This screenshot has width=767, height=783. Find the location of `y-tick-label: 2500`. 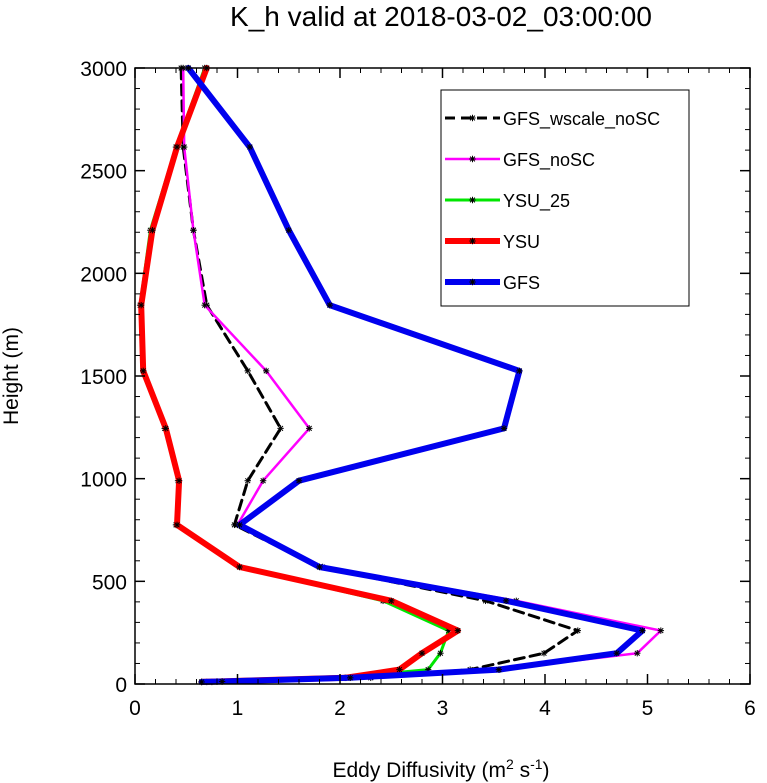

y-tick-label: 2500 is located at coordinates (103, 172).